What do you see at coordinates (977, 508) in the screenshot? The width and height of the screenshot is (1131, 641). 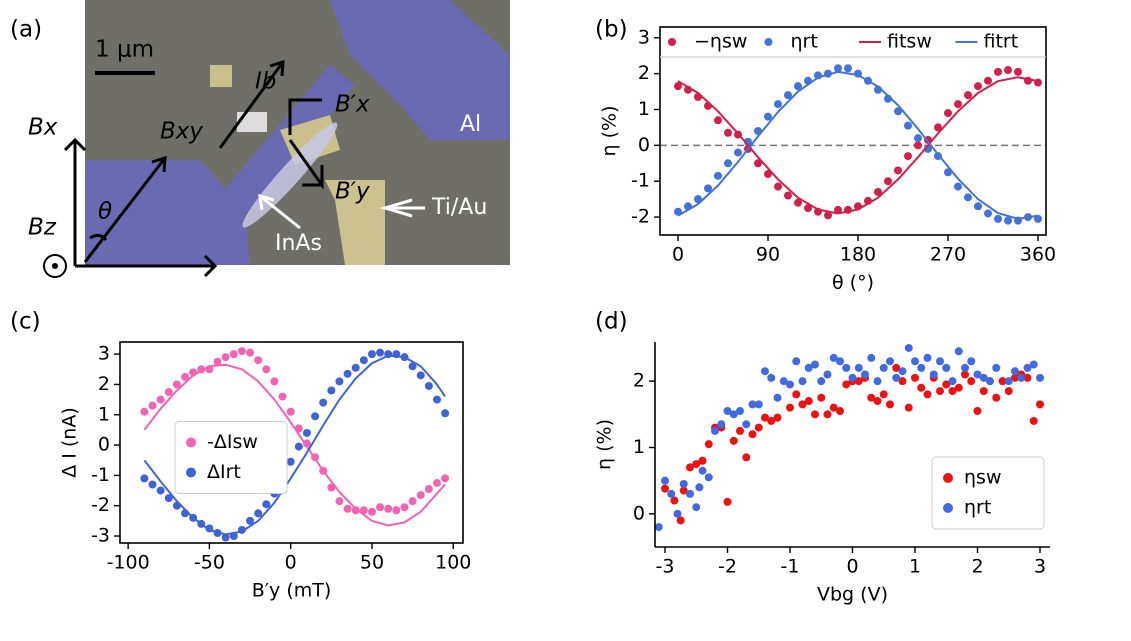 I see `legend-label: ηrt` at bounding box center [977, 508].